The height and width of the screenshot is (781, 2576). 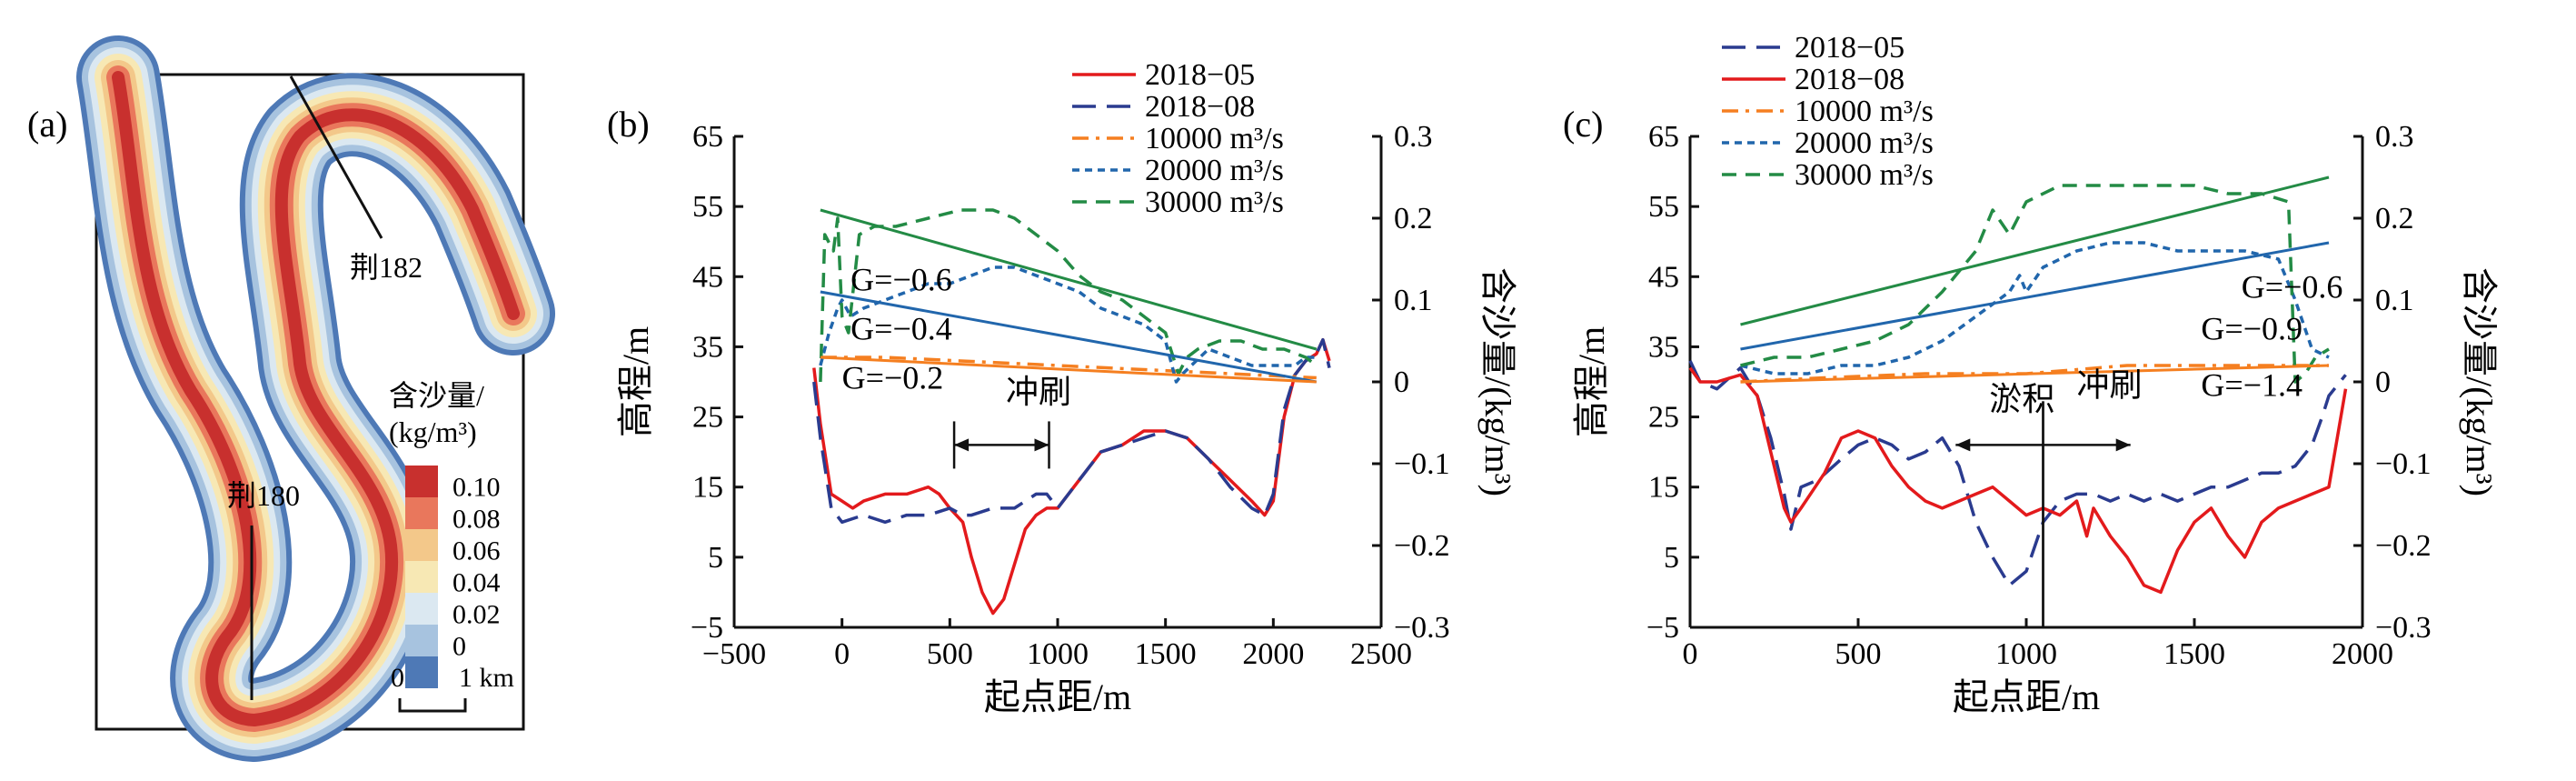 What do you see at coordinates (336, 157) in the screenshot?
I see `section-line-jing182` at bounding box center [336, 157].